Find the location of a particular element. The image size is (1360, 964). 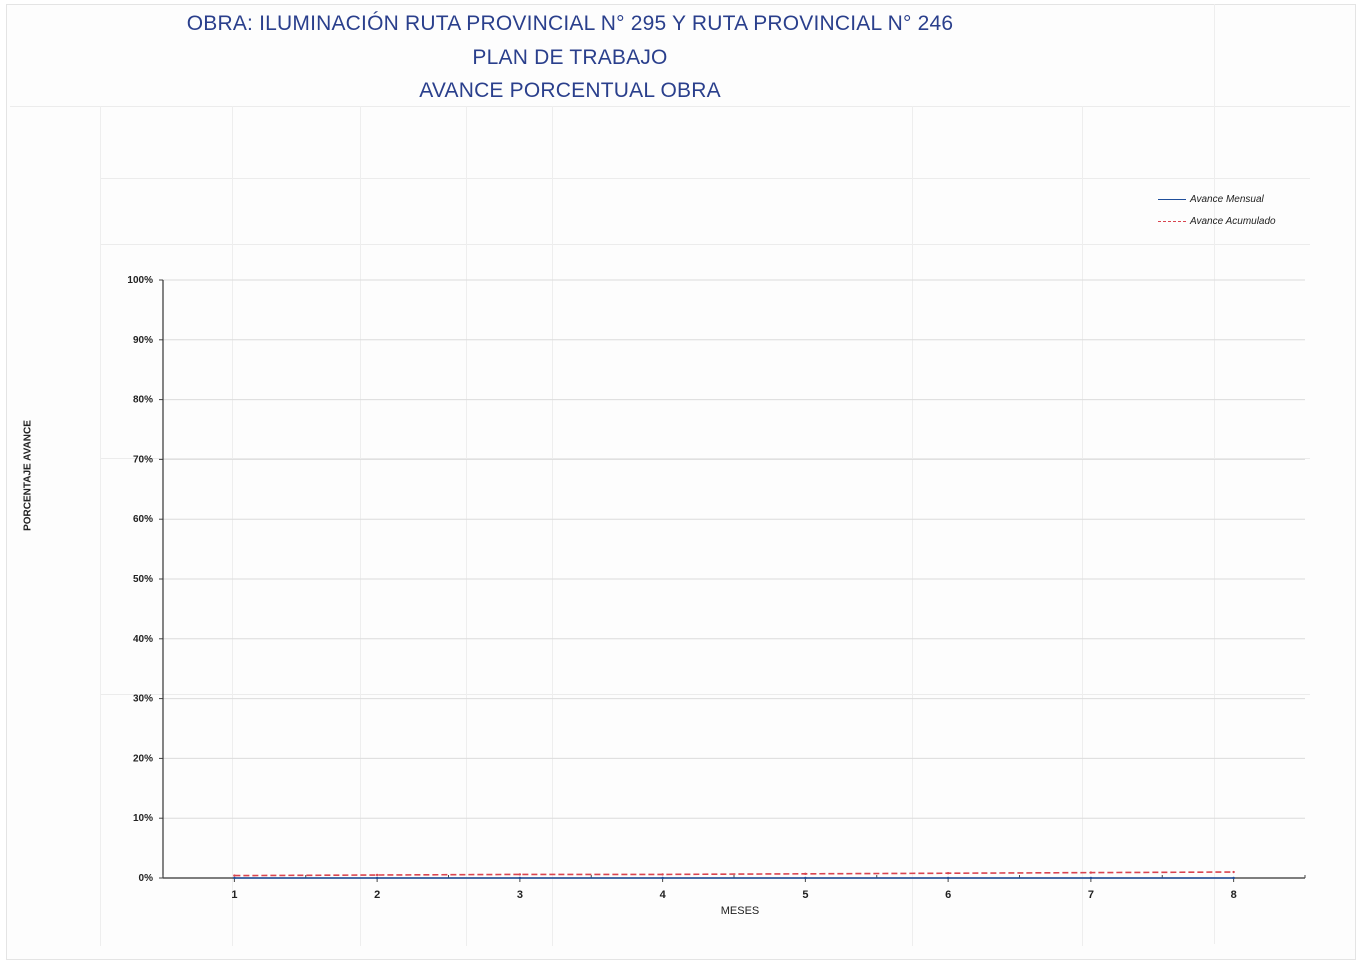

x-tick-label: 8 is located at coordinates (1234, 895).